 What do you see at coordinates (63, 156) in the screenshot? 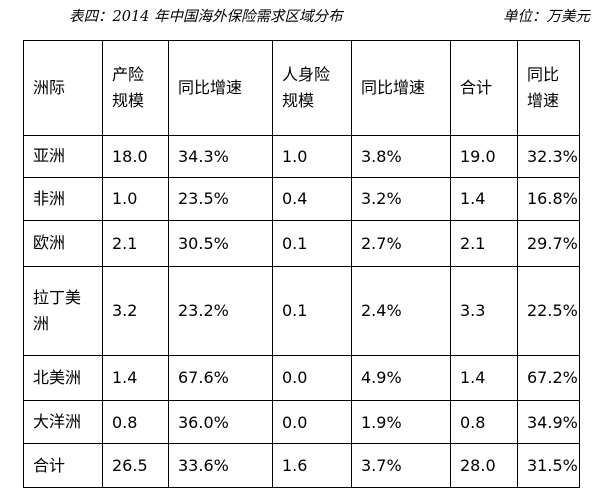
I see `region-cell: 亚洲` at bounding box center [63, 156].